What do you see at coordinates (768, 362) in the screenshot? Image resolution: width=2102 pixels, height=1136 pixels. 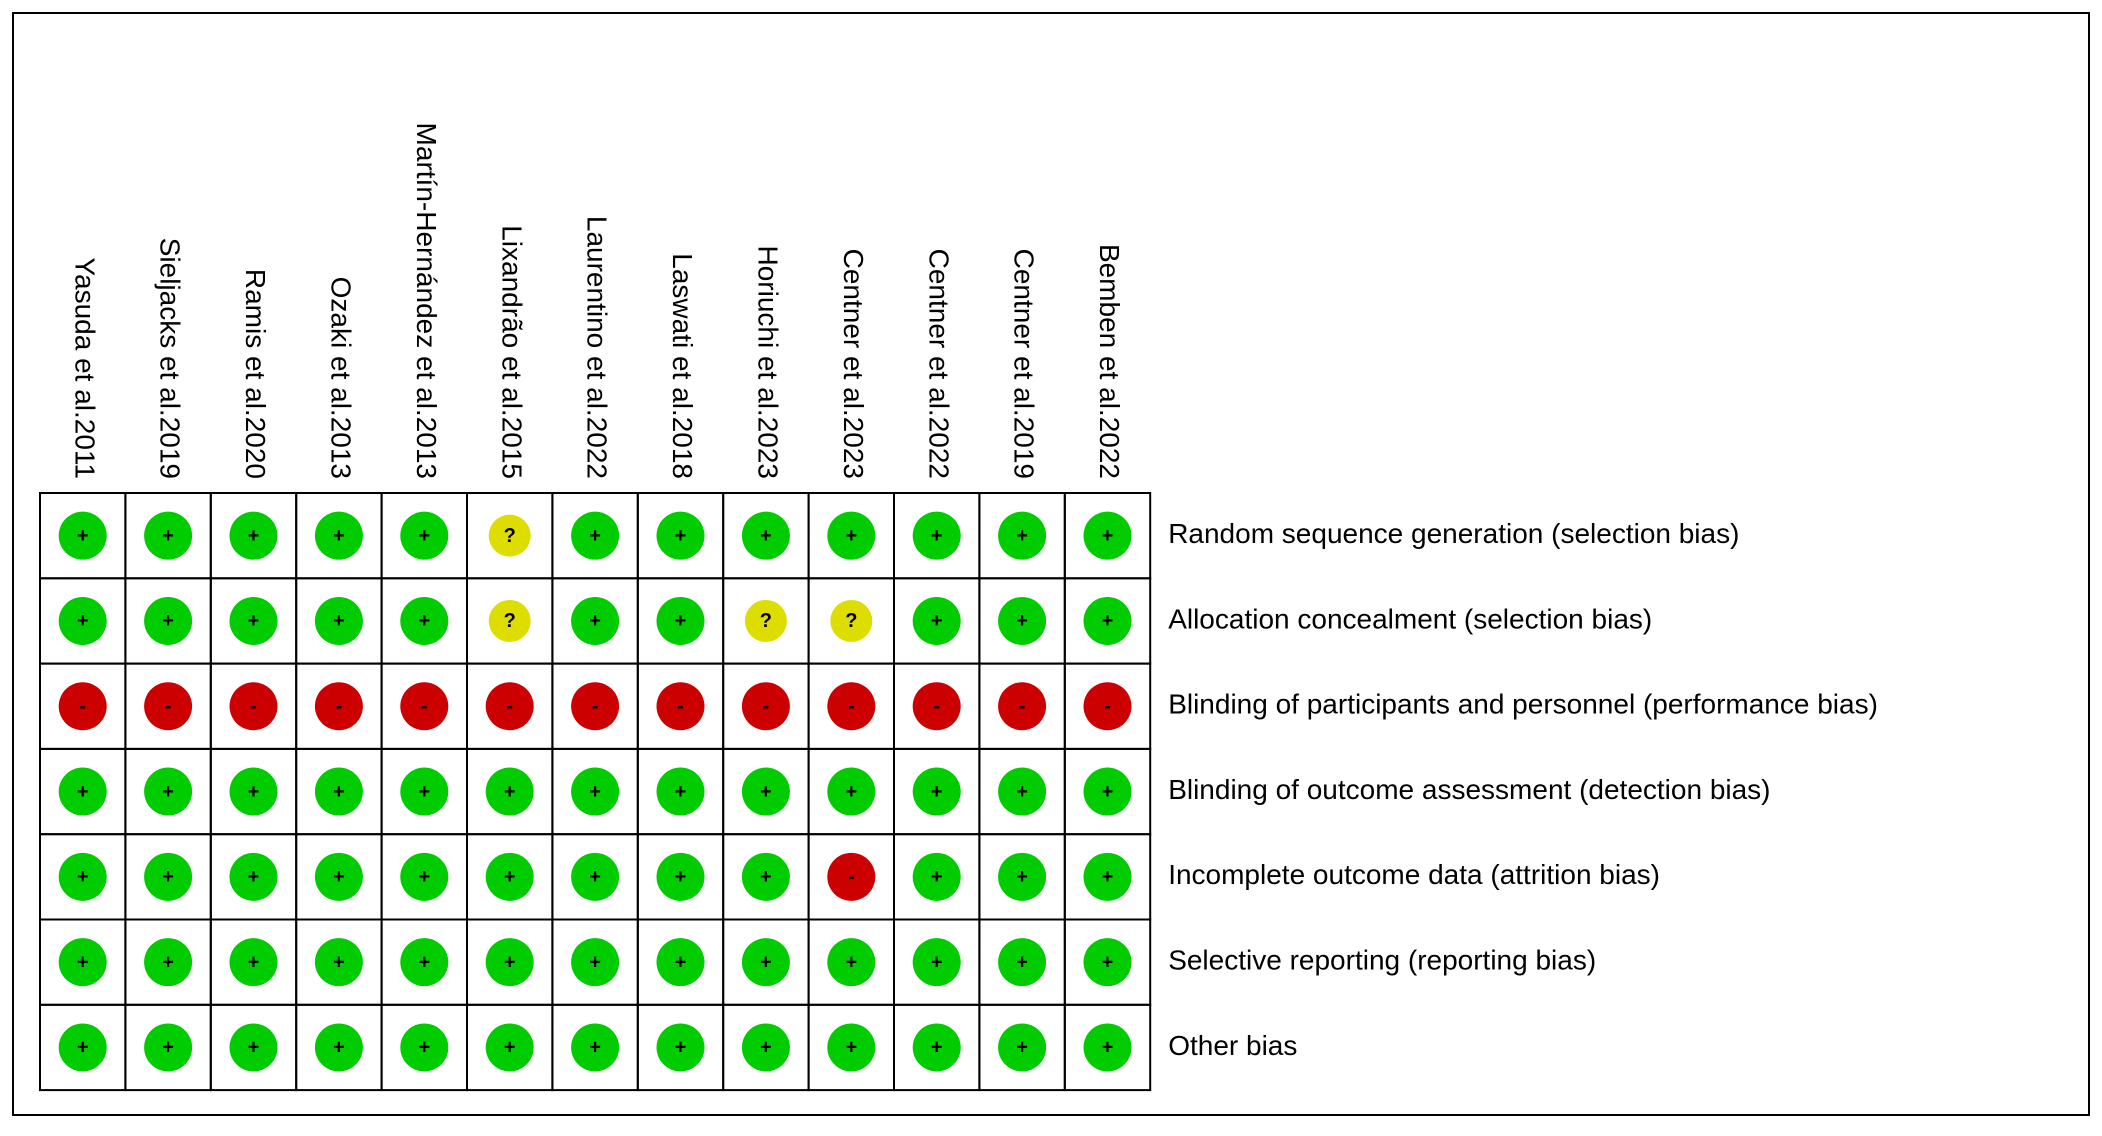 I see `study-label: Horiuchi et al.2023` at bounding box center [768, 362].